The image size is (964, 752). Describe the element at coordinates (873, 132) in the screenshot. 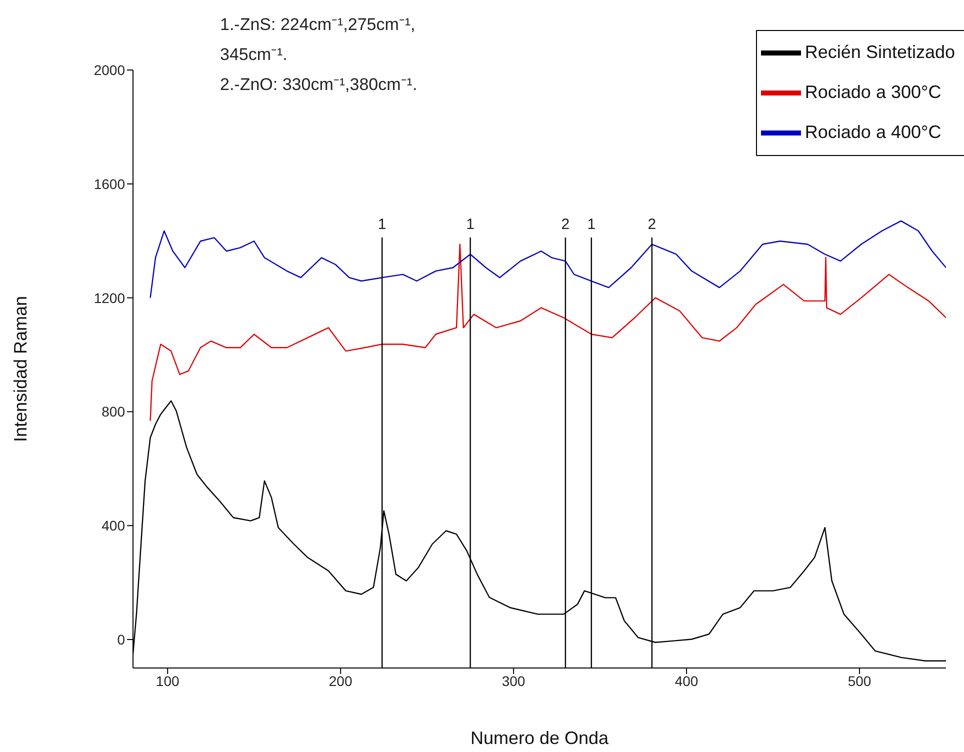

I see `legend-label: Rociado a 400°C` at that location.